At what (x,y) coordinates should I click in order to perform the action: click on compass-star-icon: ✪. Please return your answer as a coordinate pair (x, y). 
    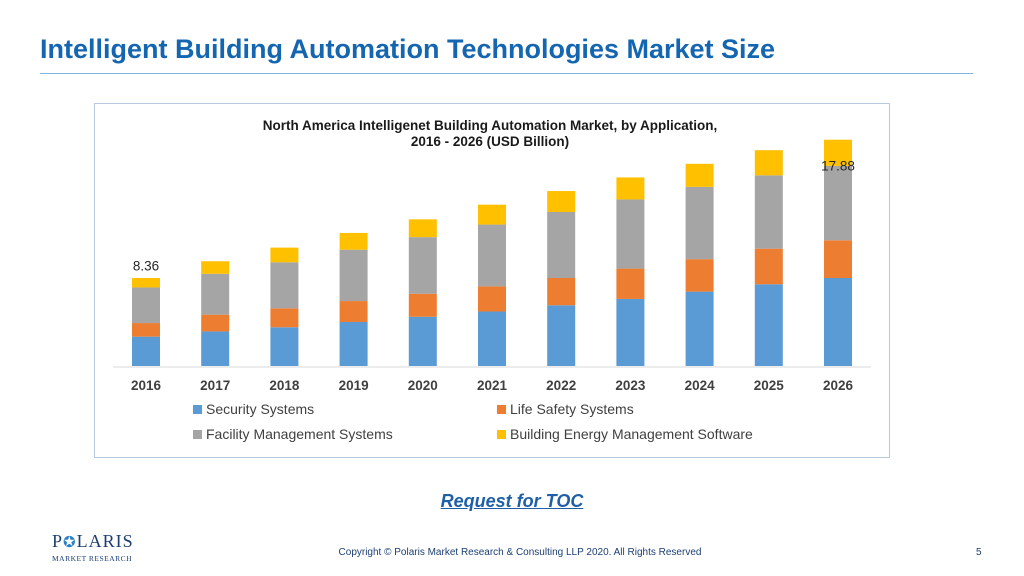
    Looking at the image, I should click on (70, 543).